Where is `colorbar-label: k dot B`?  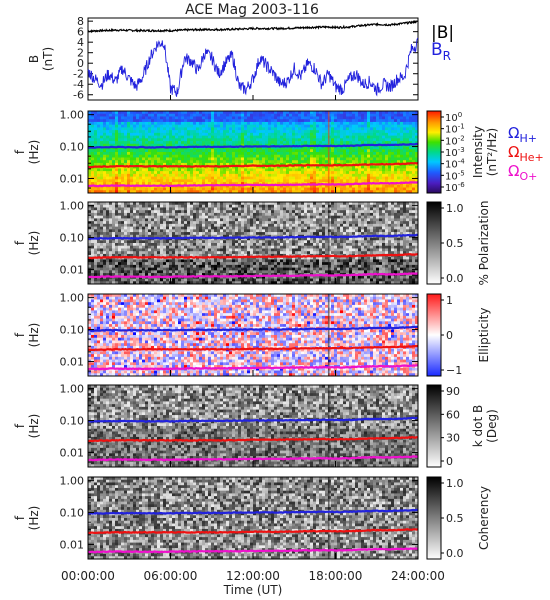
colorbar-label: k dot B is located at coordinates (478, 426).